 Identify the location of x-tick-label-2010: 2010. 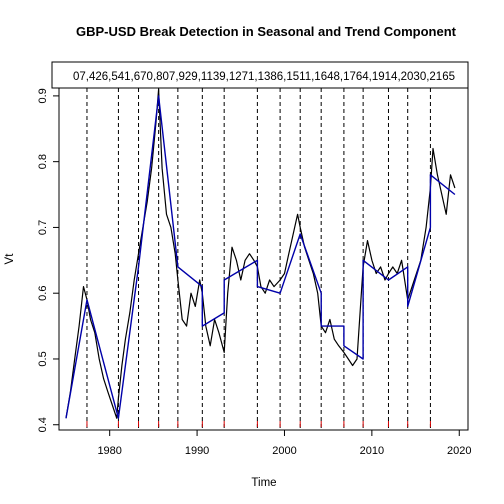
(372, 451).